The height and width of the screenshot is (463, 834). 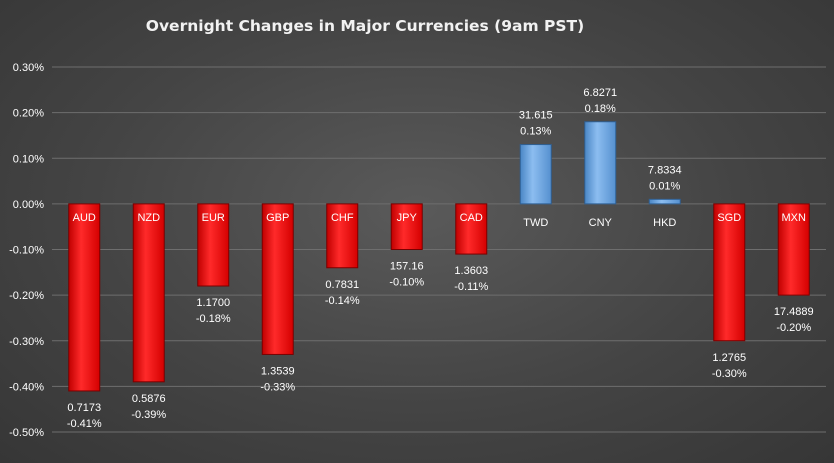 What do you see at coordinates (84, 218) in the screenshot?
I see `category-label: AUD` at bounding box center [84, 218].